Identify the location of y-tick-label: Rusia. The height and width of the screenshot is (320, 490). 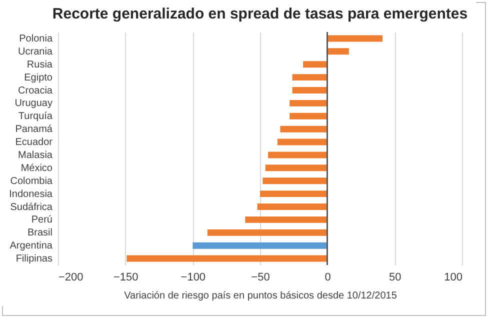
(39, 64).